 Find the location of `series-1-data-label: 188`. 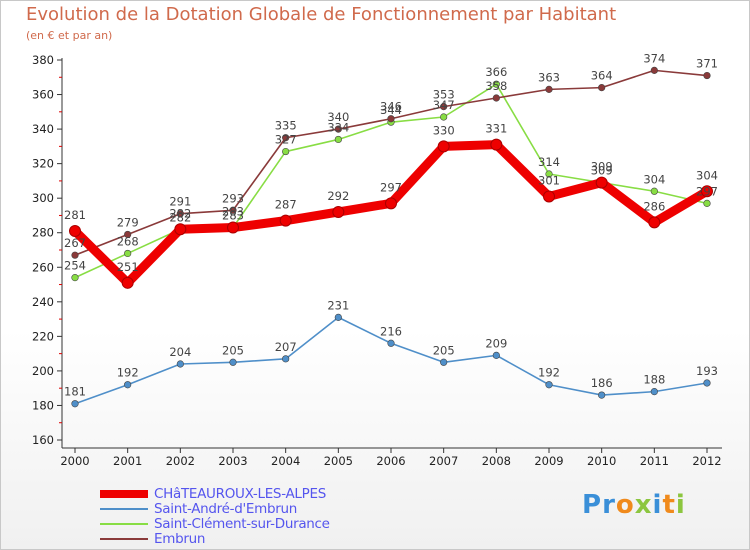

series-1-data-label: 188 is located at coordinates (654, 380).